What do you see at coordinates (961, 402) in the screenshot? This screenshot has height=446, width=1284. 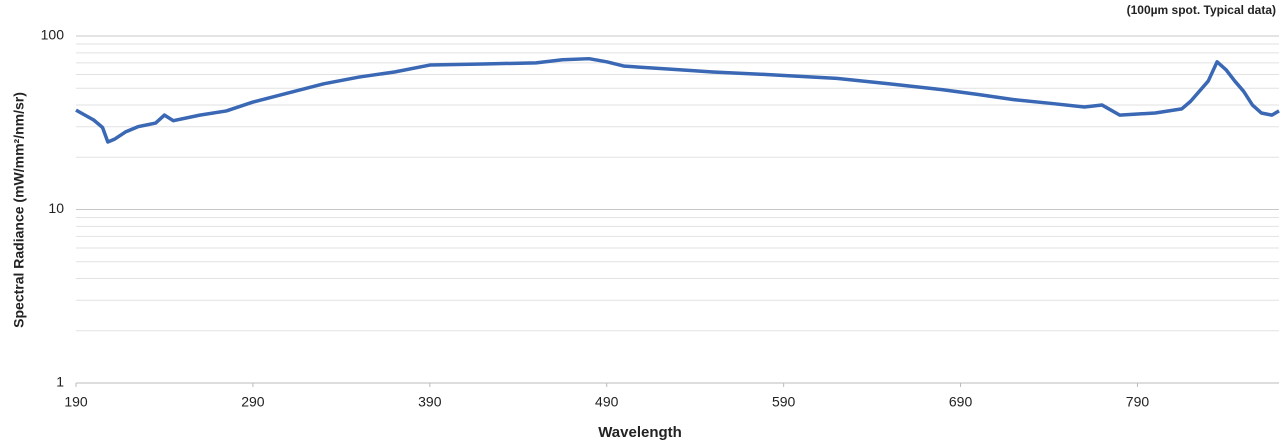 I see `x-tick-label: 690` at bounding box center [961, 402].